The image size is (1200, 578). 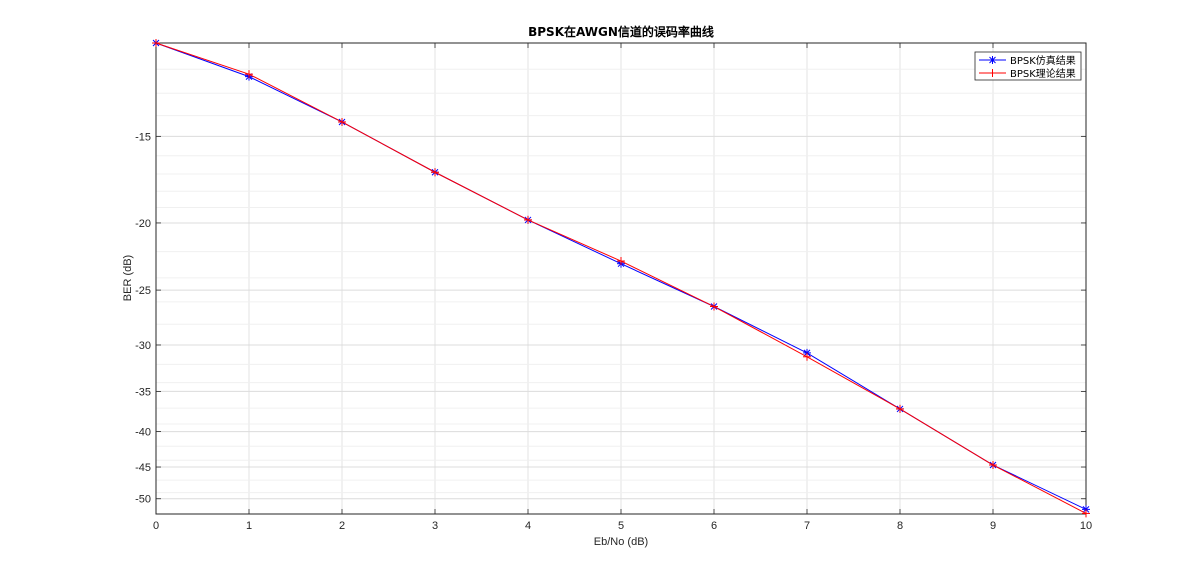 What do you see at coordinates (807, 526) in the screenshot?
I see `x-tick-label: 7` at bounding box center [807, 526].